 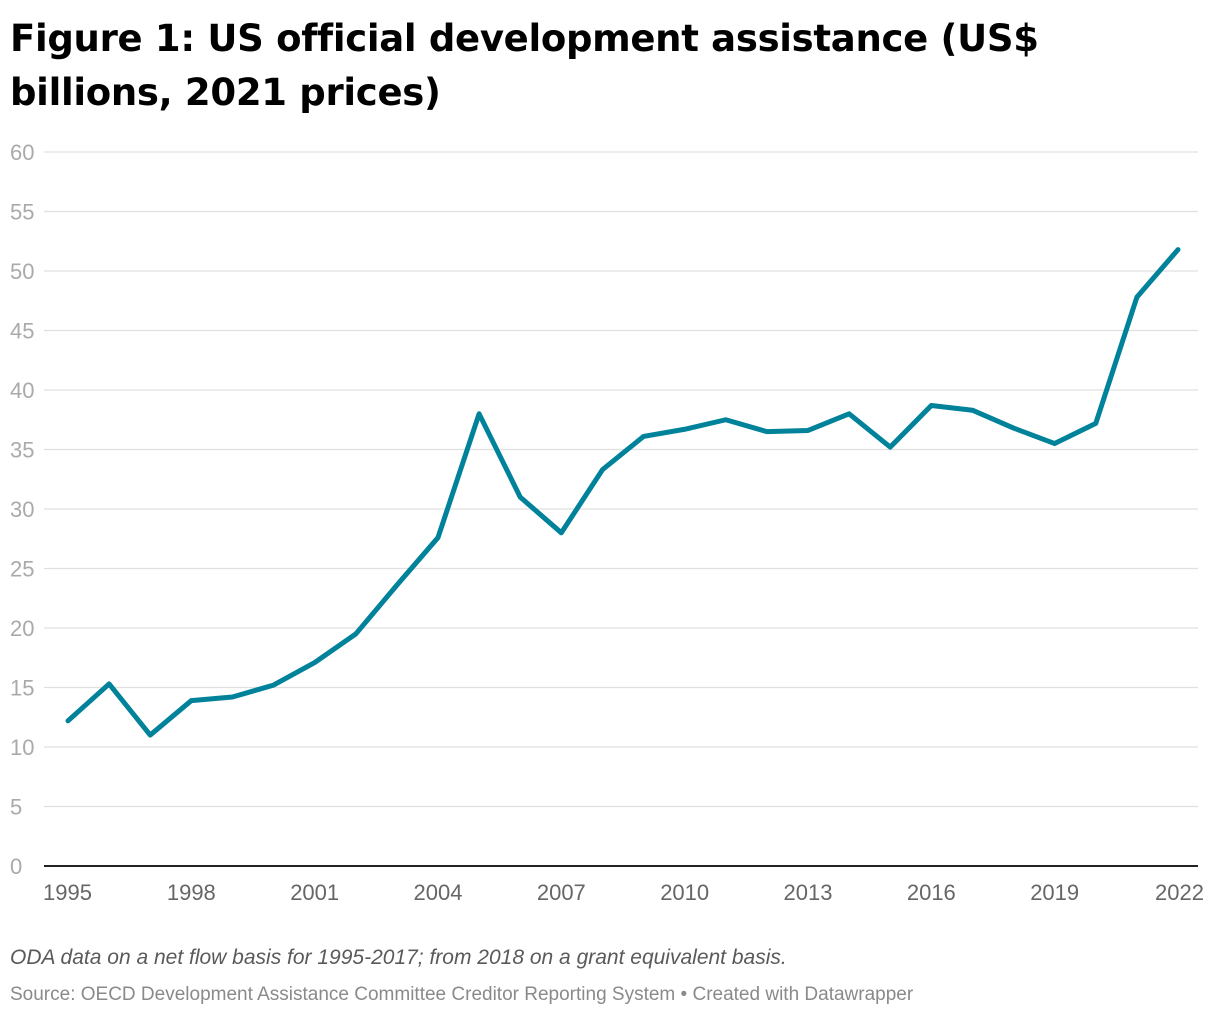 I want to click on y-tick-label: 40, so click(x=22, y=390).